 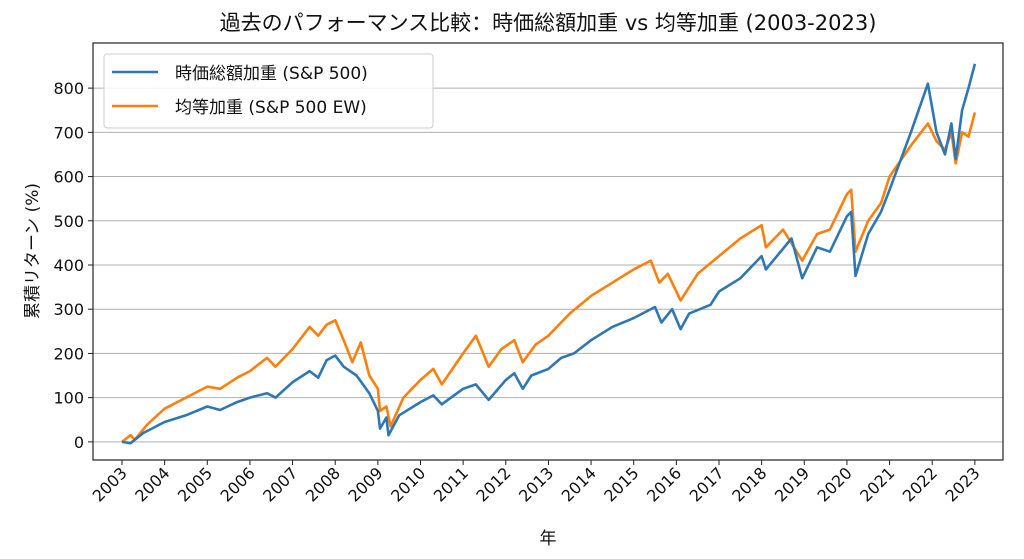 I want to click on legend: 時価総額加重 (S&P 500) 均等加重 (S&P 500 EW), so click(x=268, y=91).